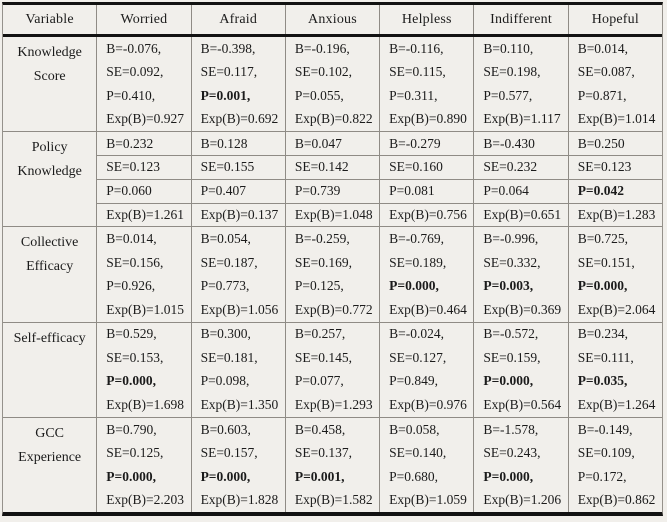 The image size is (667, 522). Describe the element at coordinates (145, 500) in the screenshot. I see `stat-value: Exp(B)=2.203` at that location.